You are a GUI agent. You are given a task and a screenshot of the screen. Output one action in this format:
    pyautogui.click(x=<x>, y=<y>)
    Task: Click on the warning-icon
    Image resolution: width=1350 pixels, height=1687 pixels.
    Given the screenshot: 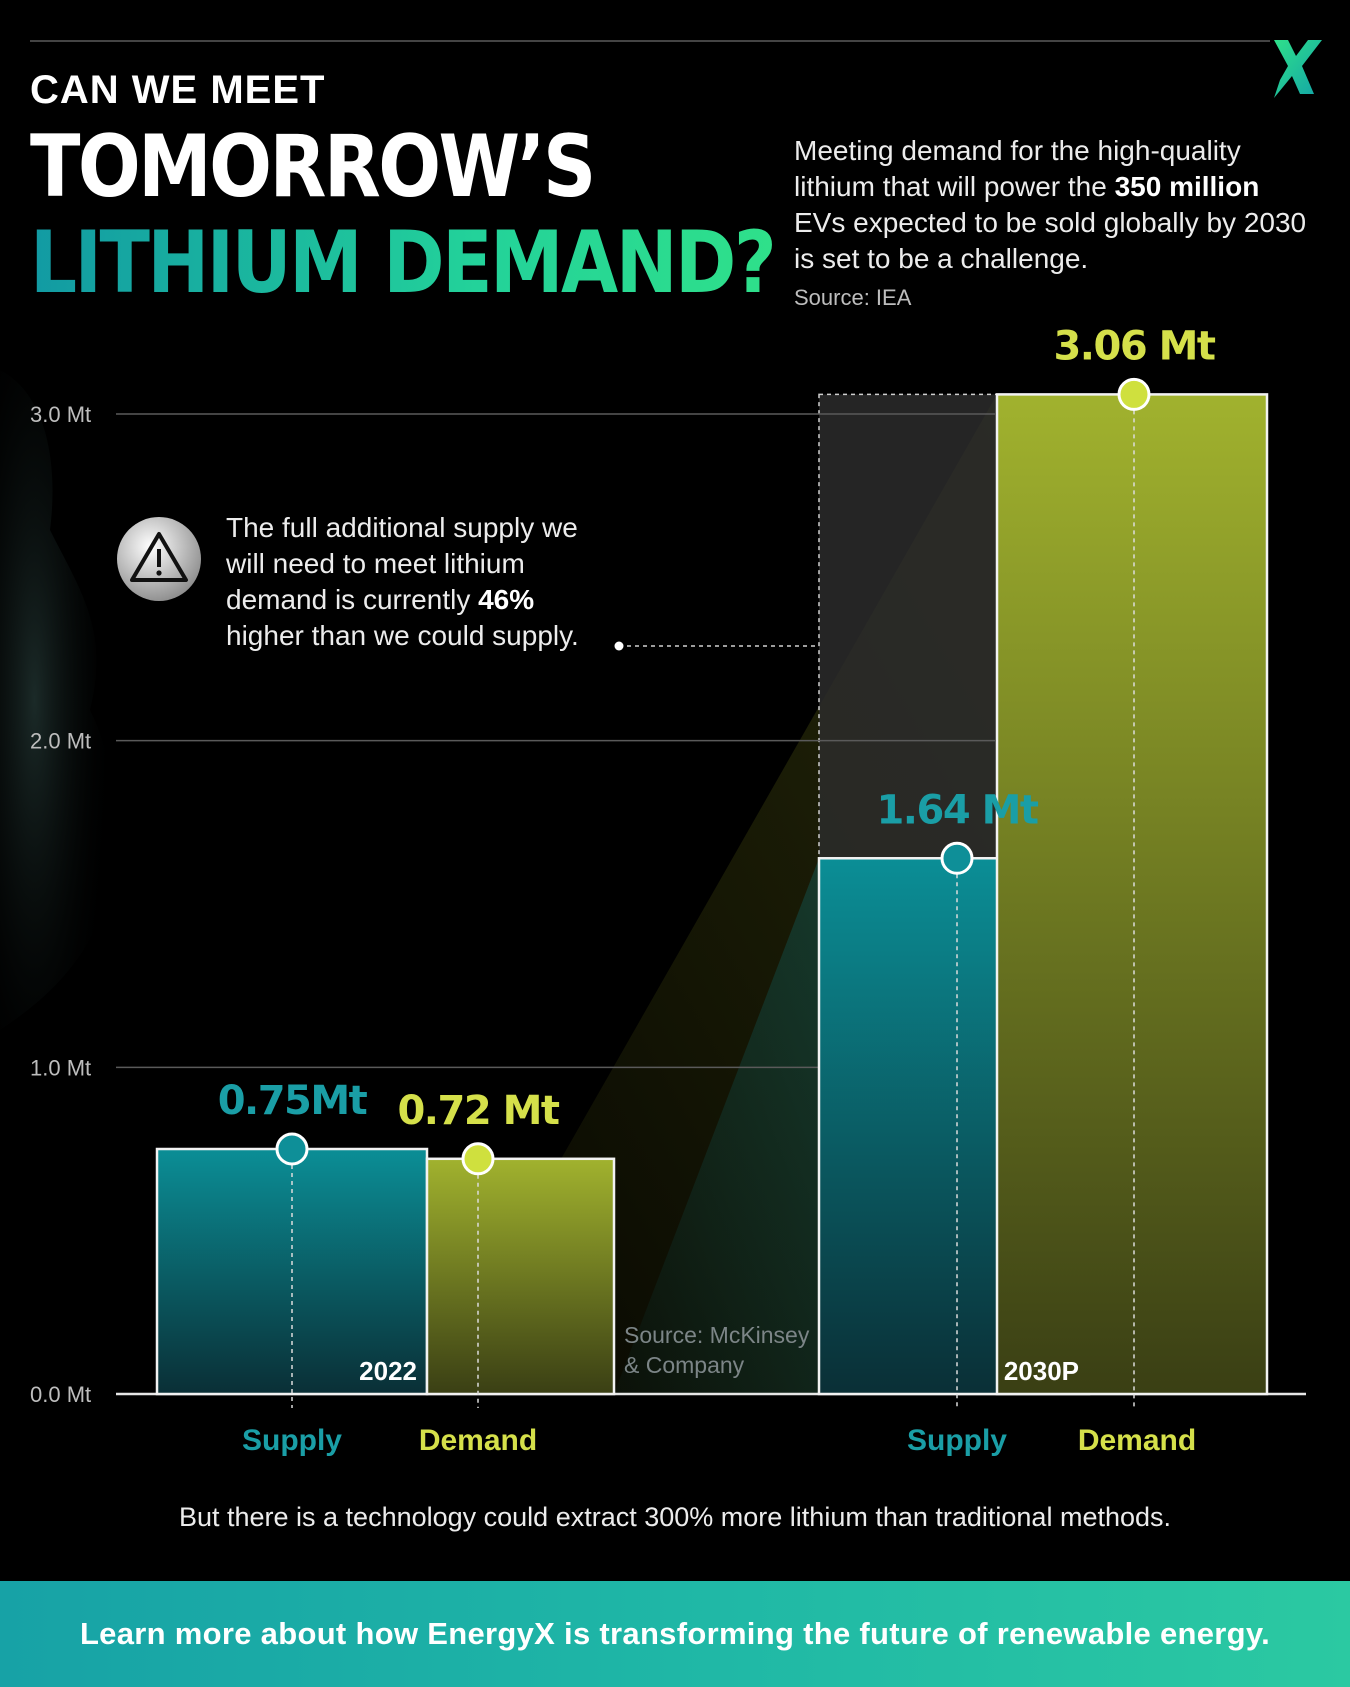 What is the action you would take?
    pyautogui.click(x=159, y=559)
    